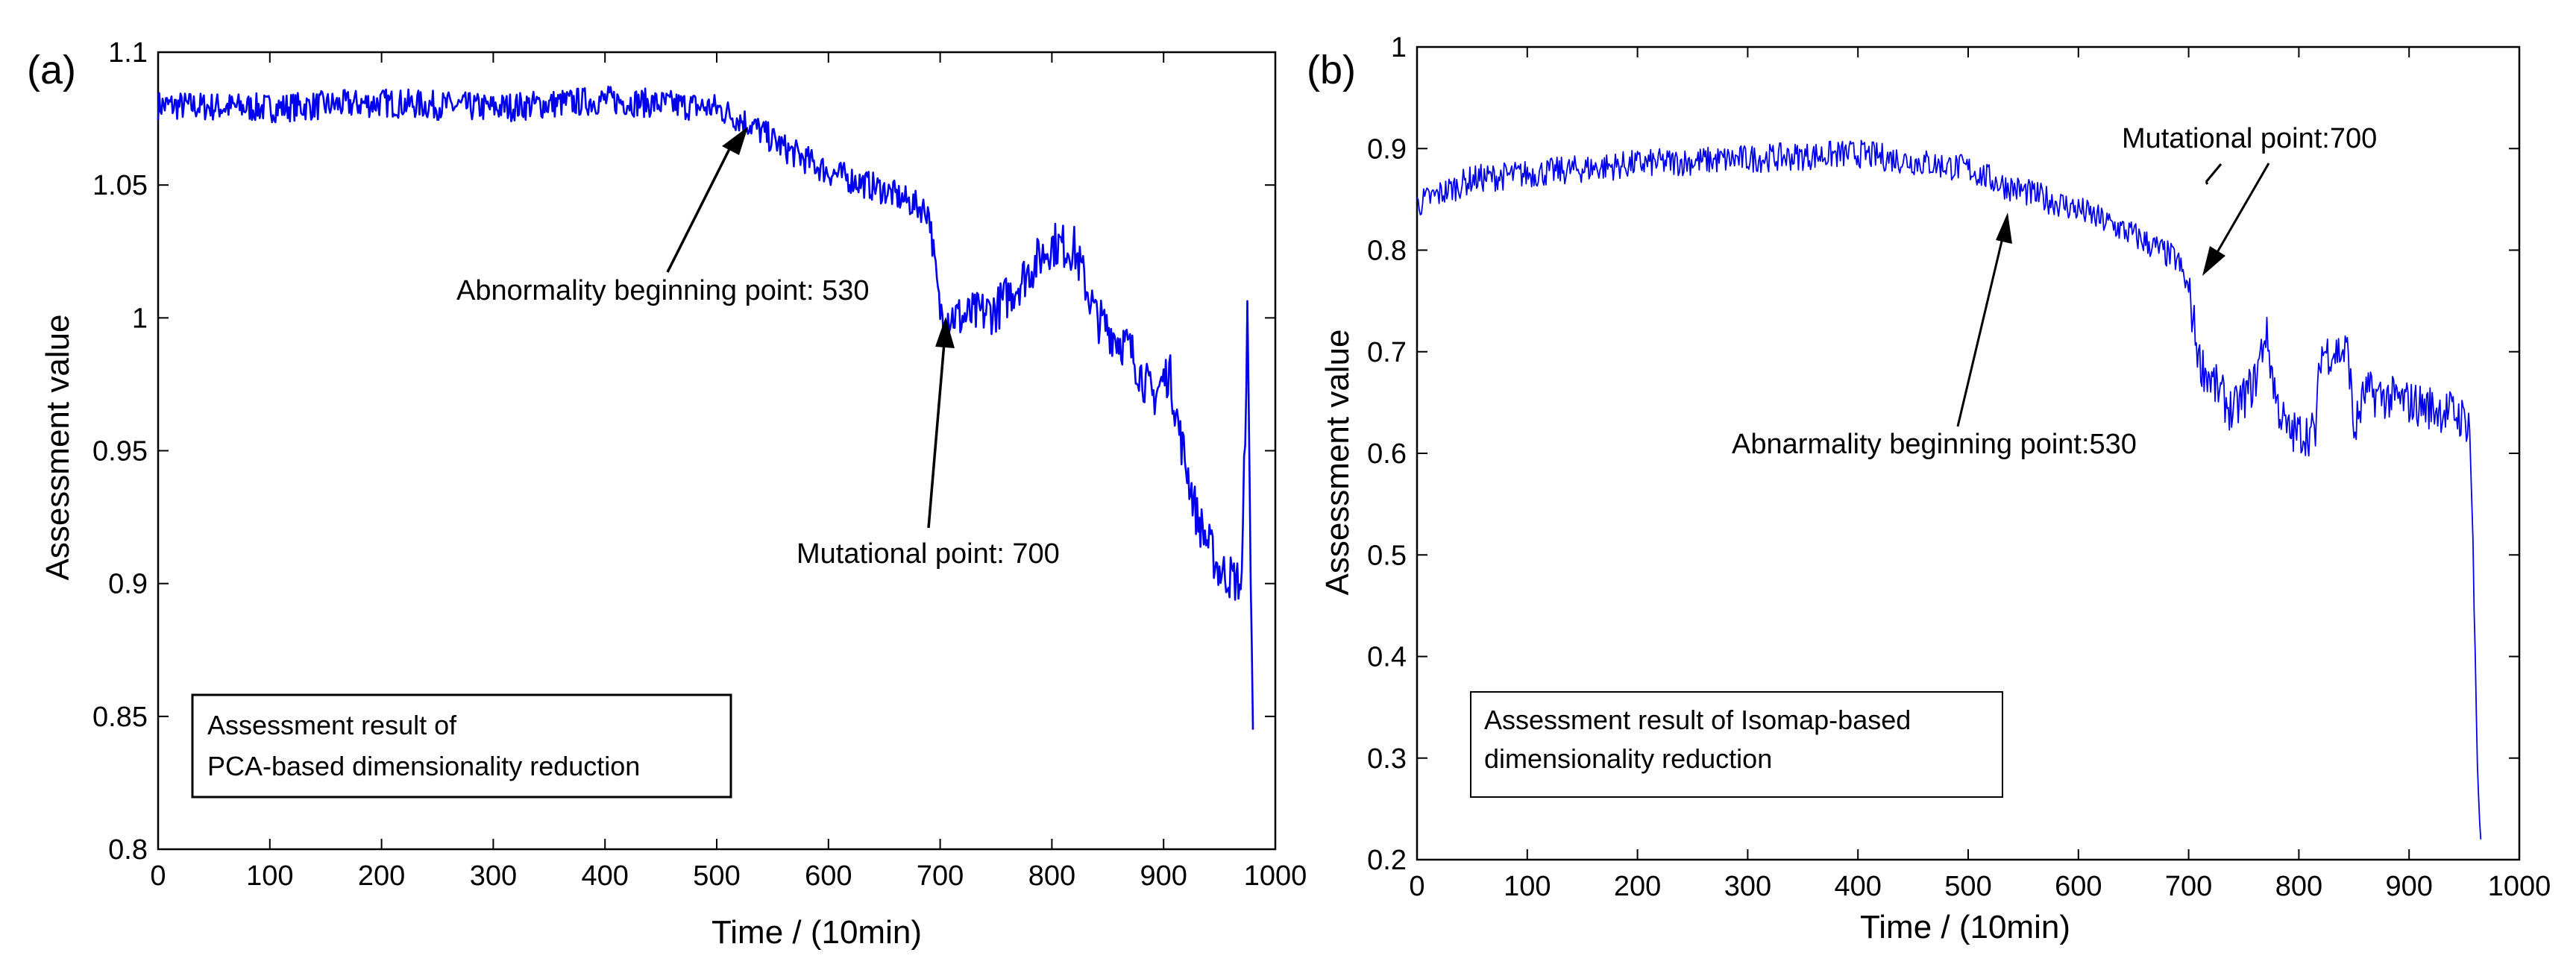 Image resolution: width=2576 pixels, height=973 pixels. I want to click on panel-b-xtick-label: 800, so click(2298, 886).